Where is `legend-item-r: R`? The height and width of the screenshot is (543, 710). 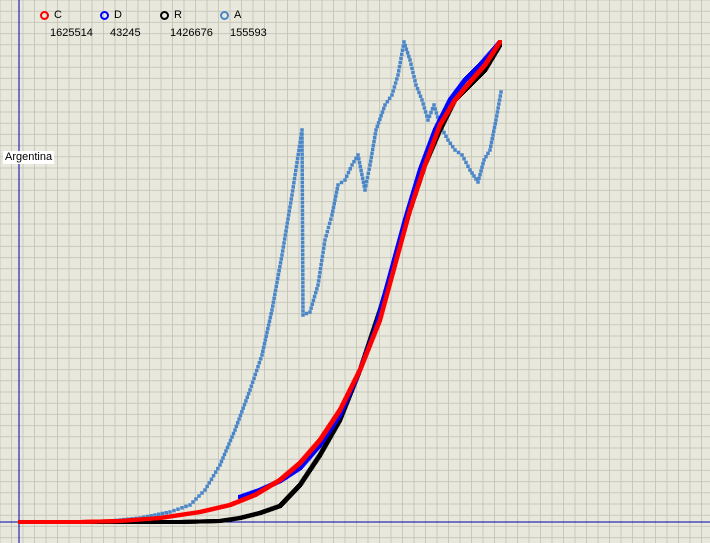 legend-item-r: R is located at coordinates (171, 15).